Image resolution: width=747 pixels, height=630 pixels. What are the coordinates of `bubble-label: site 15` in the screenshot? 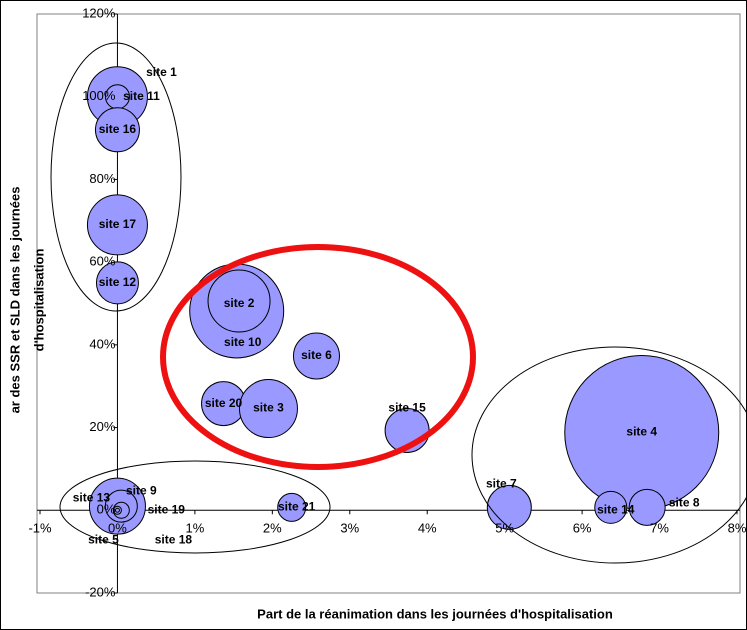 It's located at (407, 408).